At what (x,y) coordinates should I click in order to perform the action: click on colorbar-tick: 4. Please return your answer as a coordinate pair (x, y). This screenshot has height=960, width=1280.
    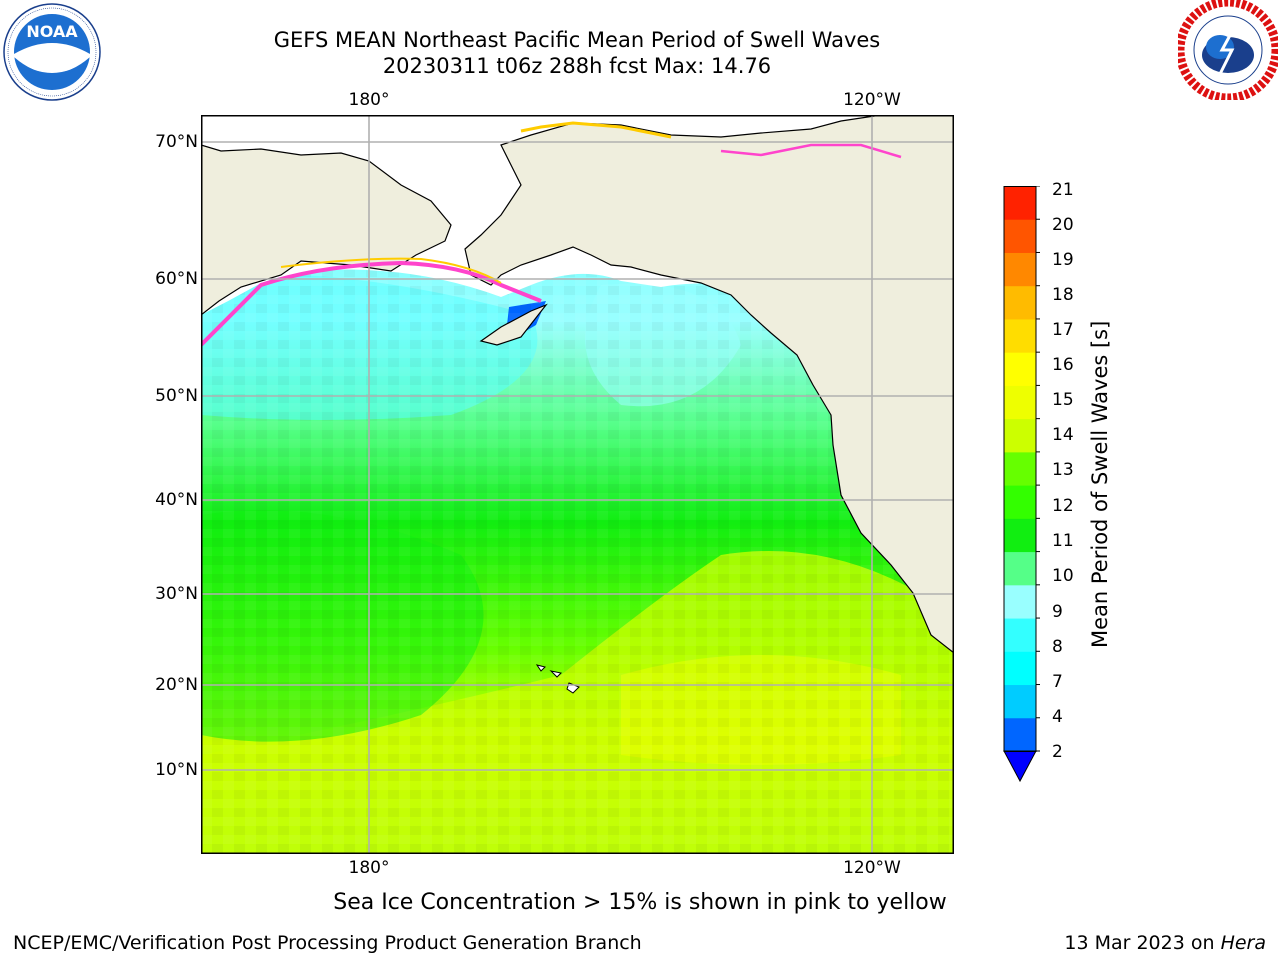
    Looking at the image, I should click on (1057, 717).